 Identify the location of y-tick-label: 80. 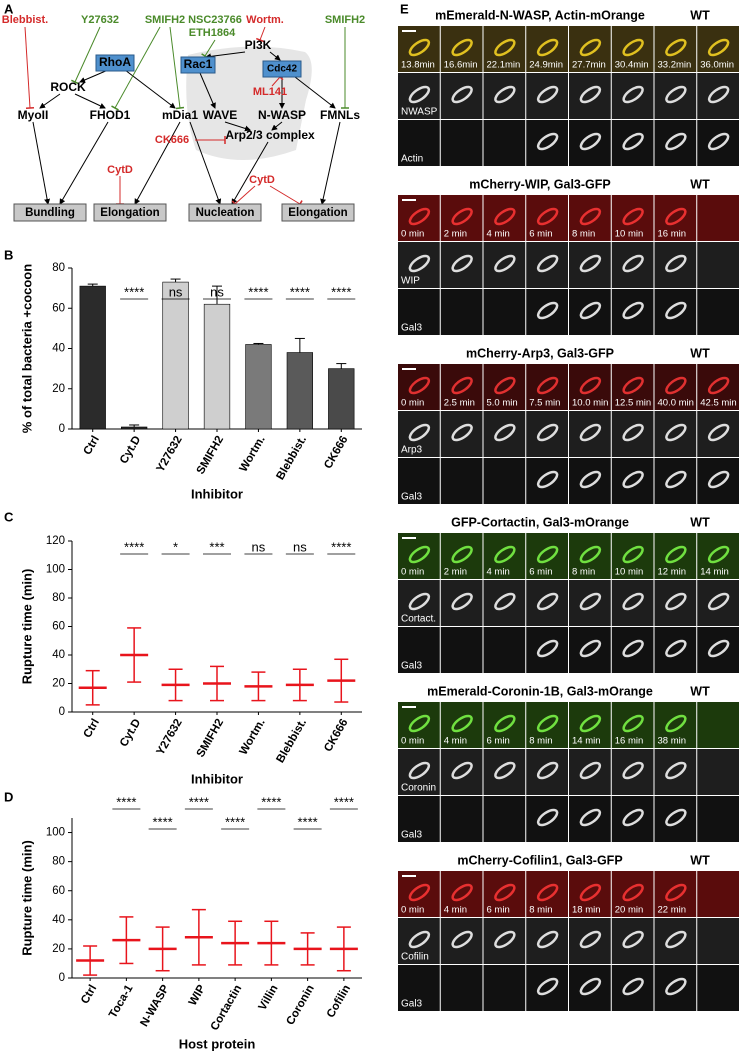
(58, 862).